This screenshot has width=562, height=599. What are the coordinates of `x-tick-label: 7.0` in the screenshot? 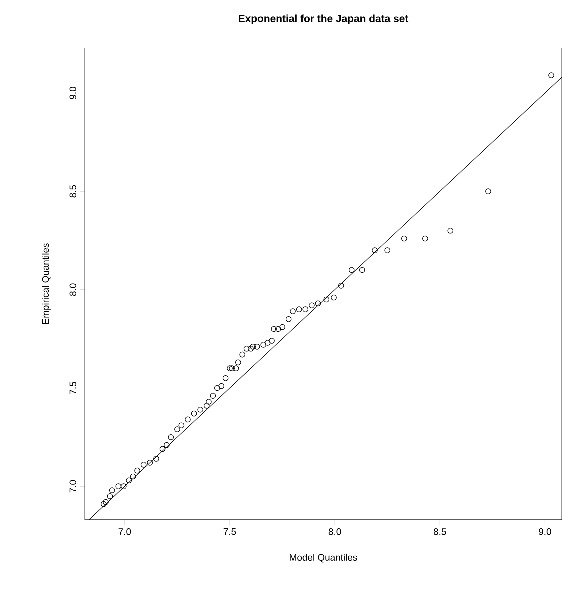 It's located at (125, 532).